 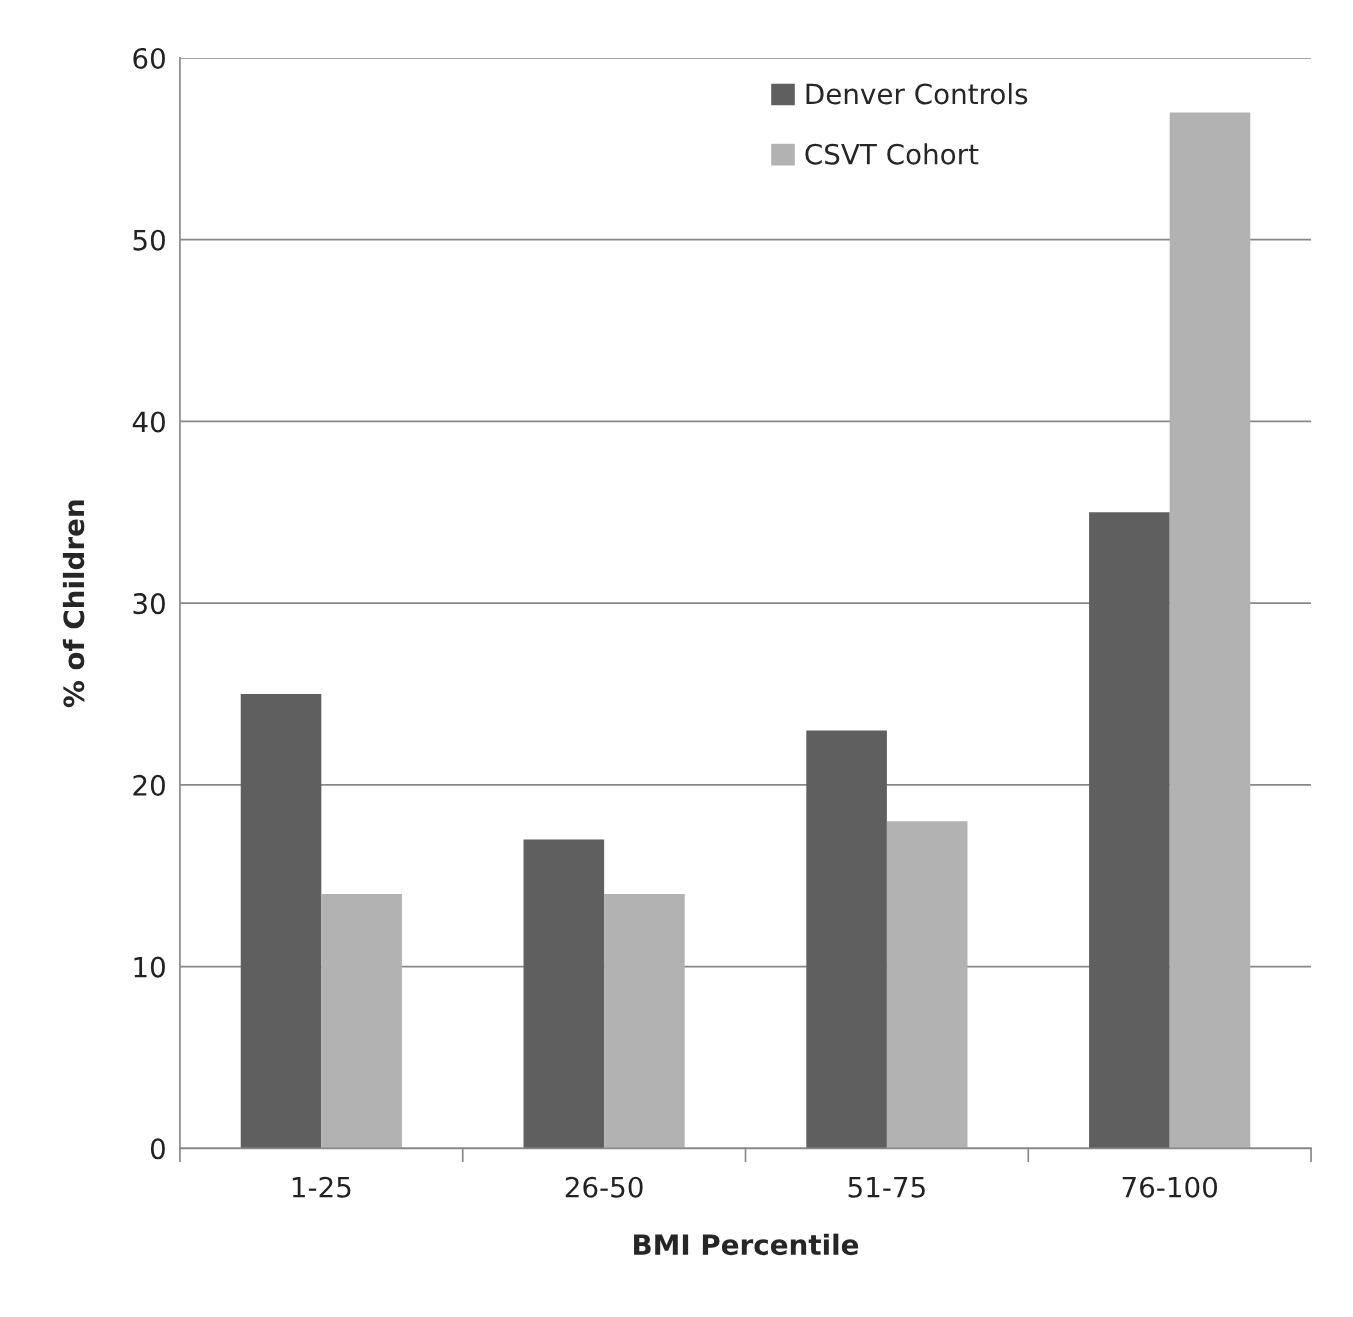 I want to click on y-tick-label: 60, so click(x=149, y=58).